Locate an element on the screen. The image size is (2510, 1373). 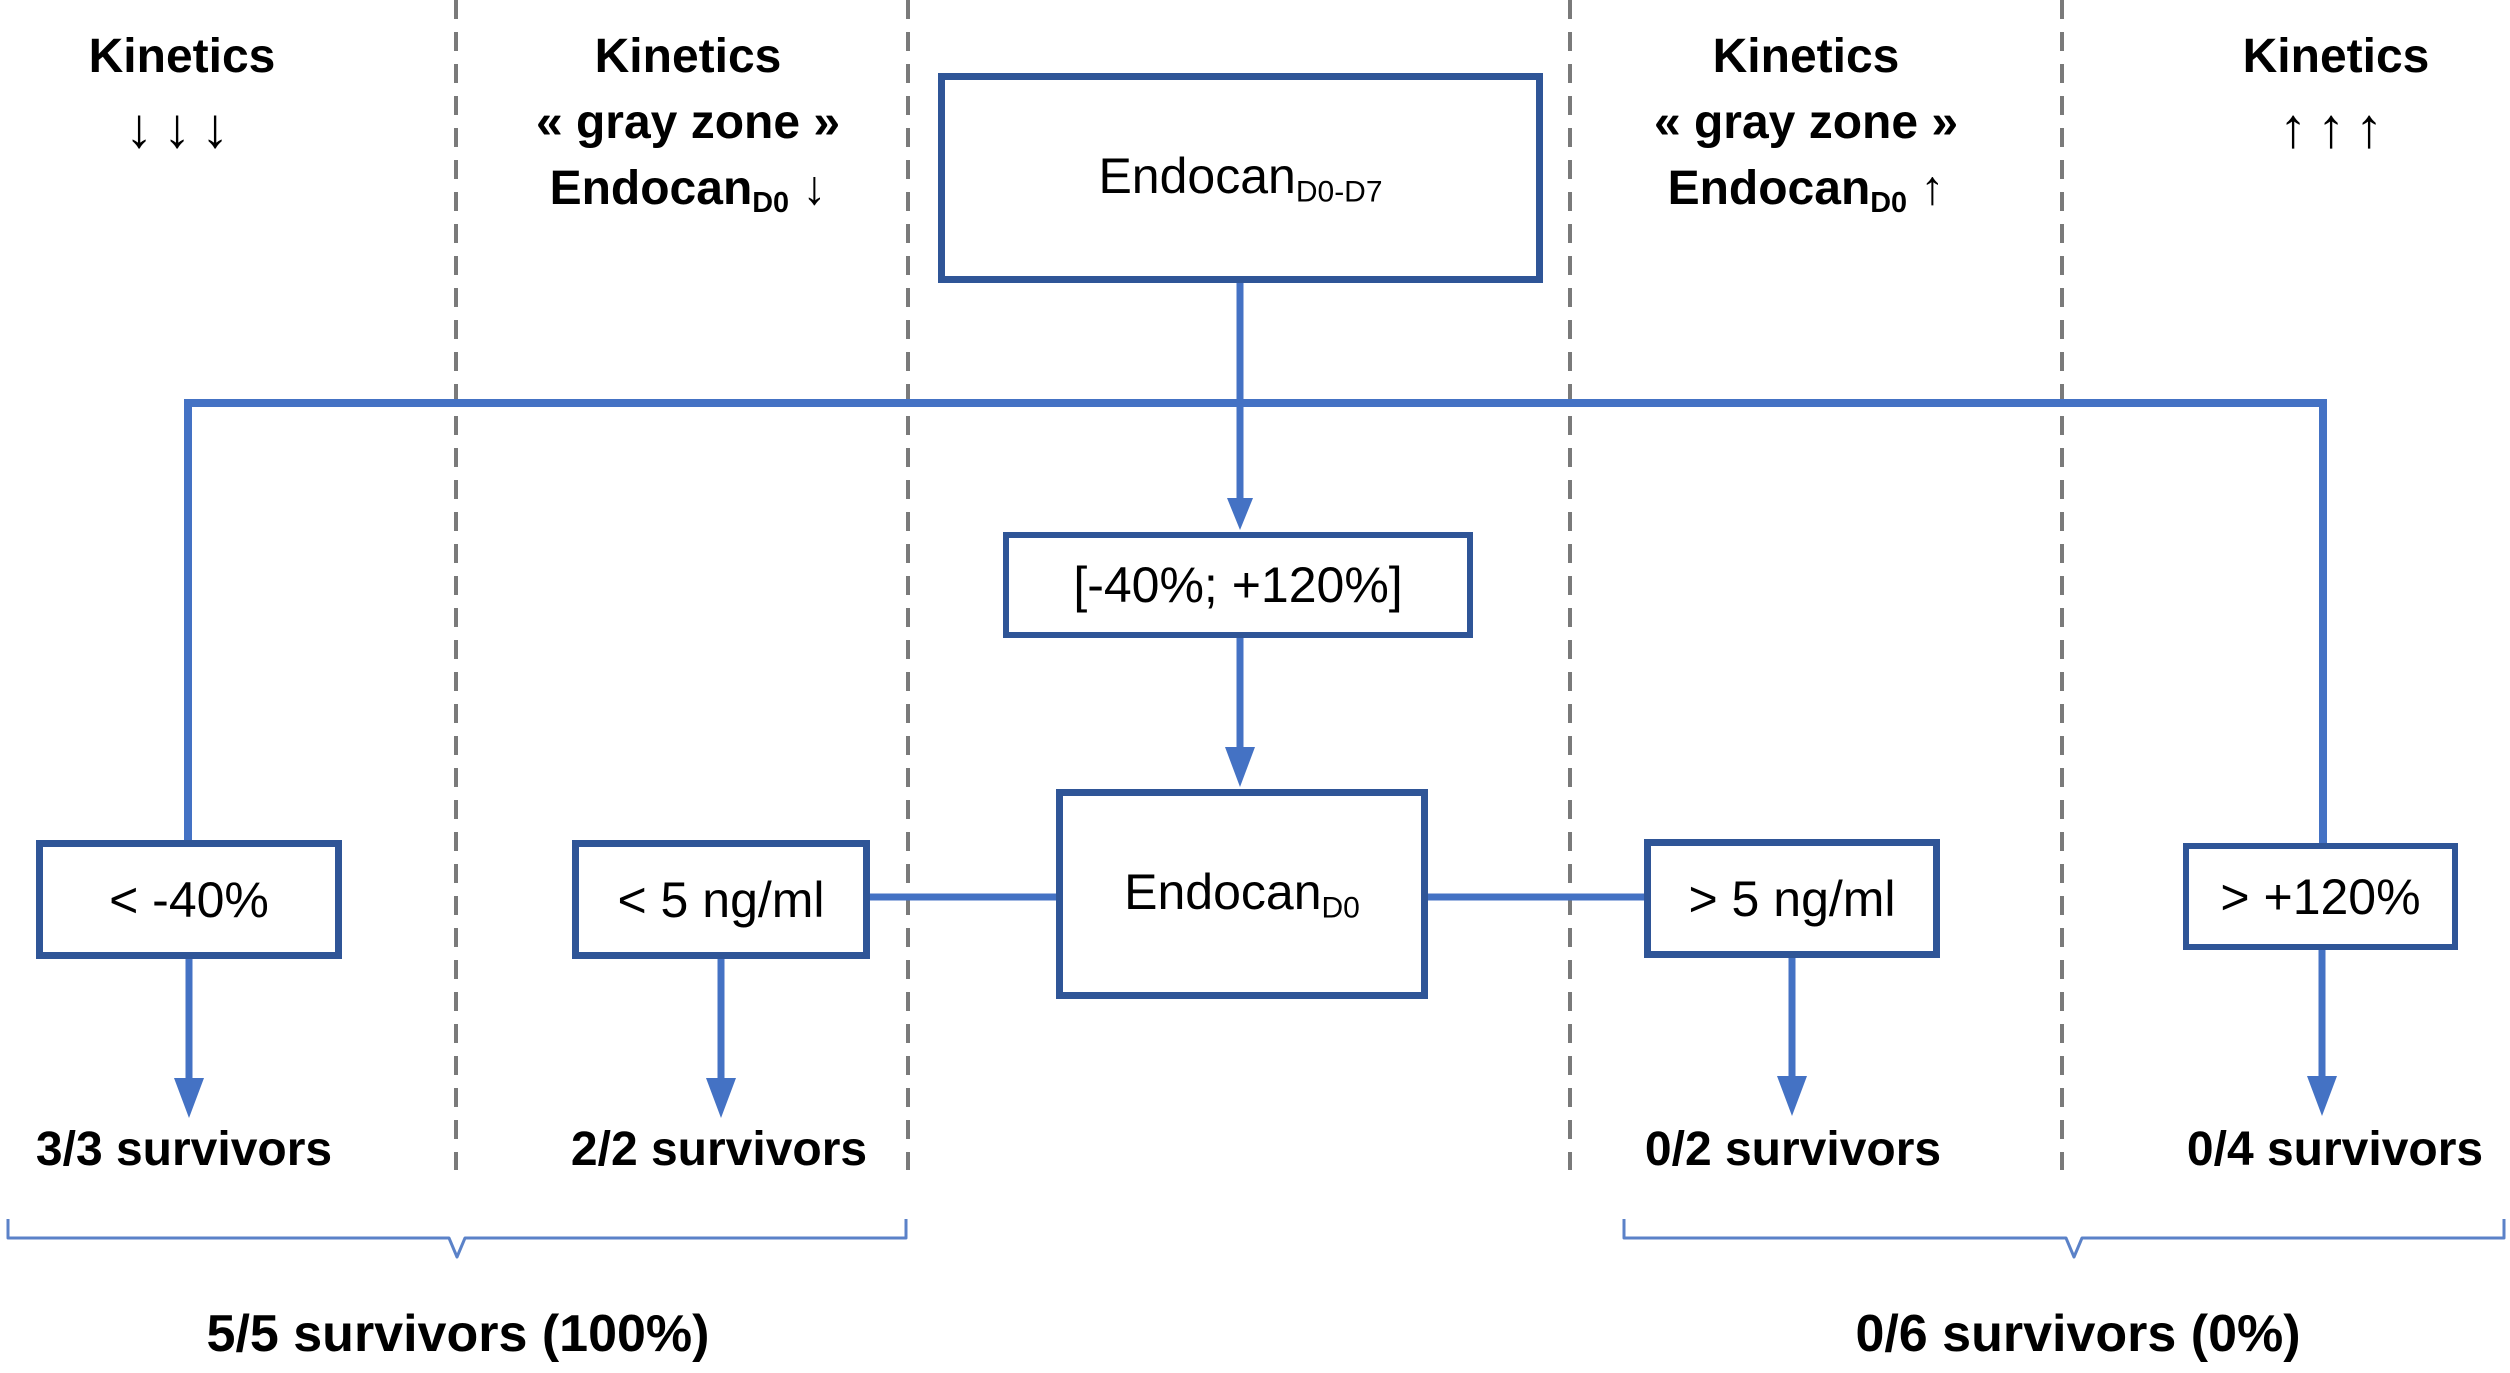
outcome-arrow-4-head is located at coordinates (2322, 1096).